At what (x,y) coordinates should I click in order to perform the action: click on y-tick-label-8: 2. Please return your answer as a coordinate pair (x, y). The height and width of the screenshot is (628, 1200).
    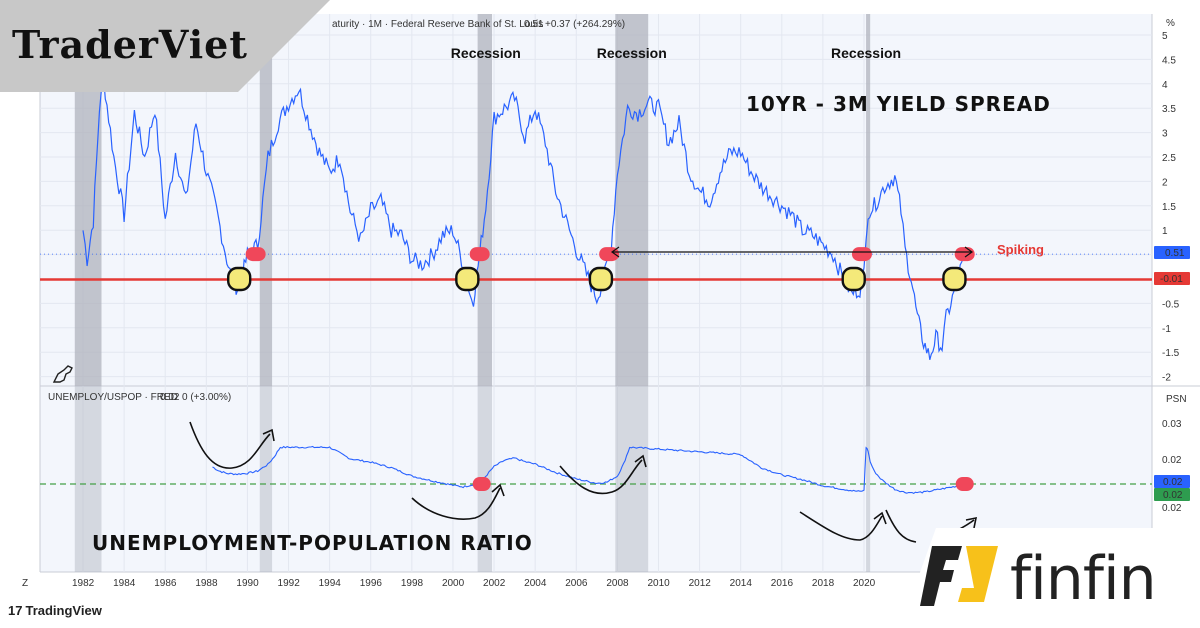
    Looking at the image, I should click on (1165, 182).